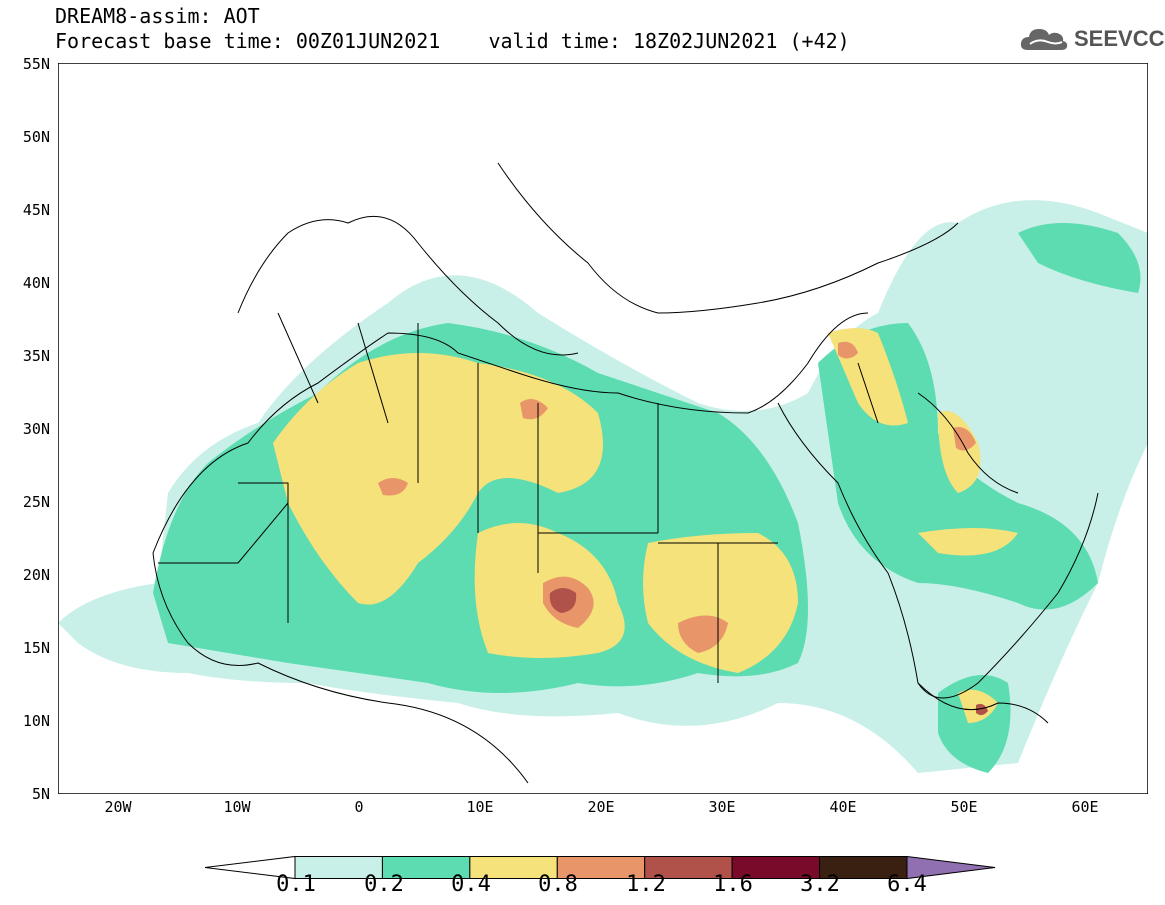 The image size is (1165, 905). Describe the element at coordinates (600, 867) in the screenshot. I see `colorbar` at that location.